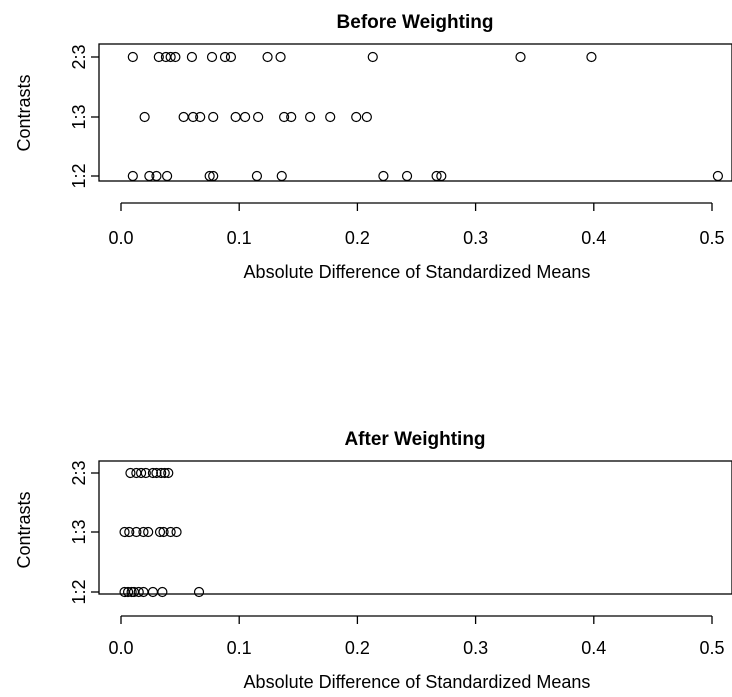 This screenshot has width=732, height=697. I want to click on before-weighting-y-tick-label: 1:2, so click(79, 175).